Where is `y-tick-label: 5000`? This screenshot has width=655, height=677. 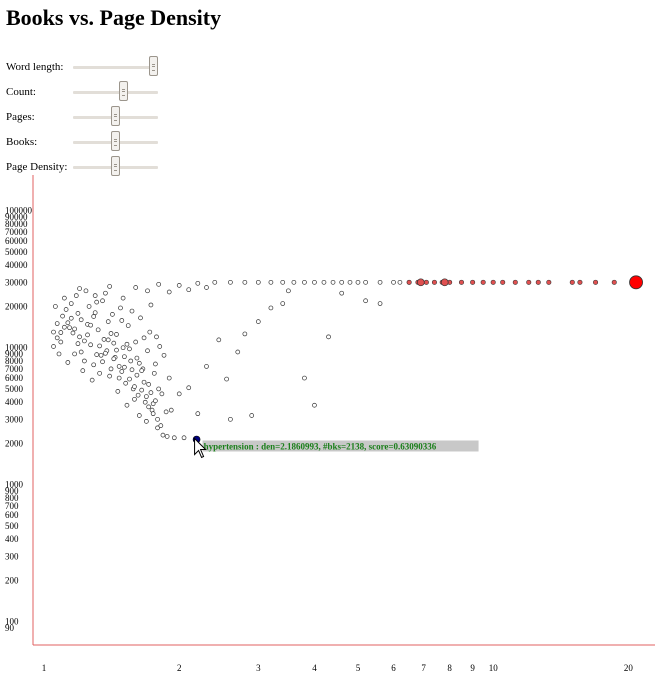 y-tick-label: 5000 is located at coordinates (14, 389).